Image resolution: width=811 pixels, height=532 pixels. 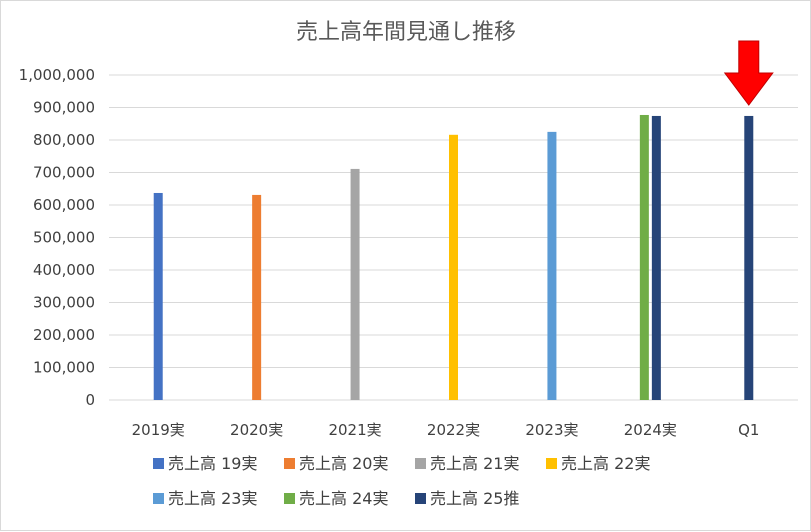 I want to click on bar-売上高-24実-2024実, so click(x=644, y=257).